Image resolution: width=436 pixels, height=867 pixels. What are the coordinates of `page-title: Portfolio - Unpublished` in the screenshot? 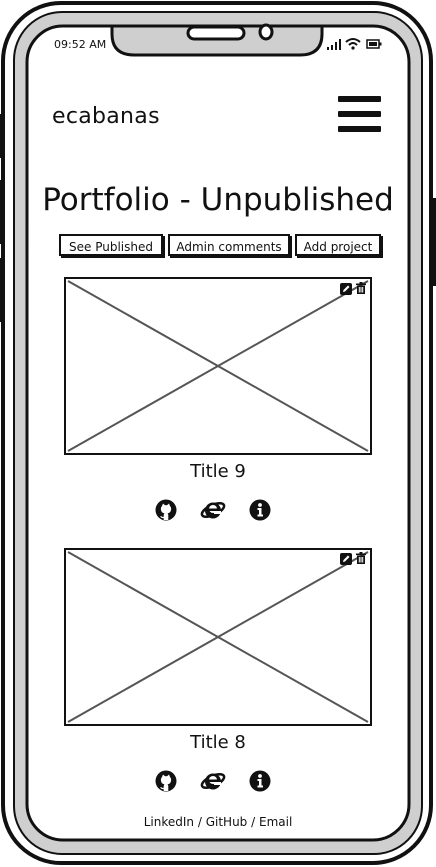 It's located at (218, 200).